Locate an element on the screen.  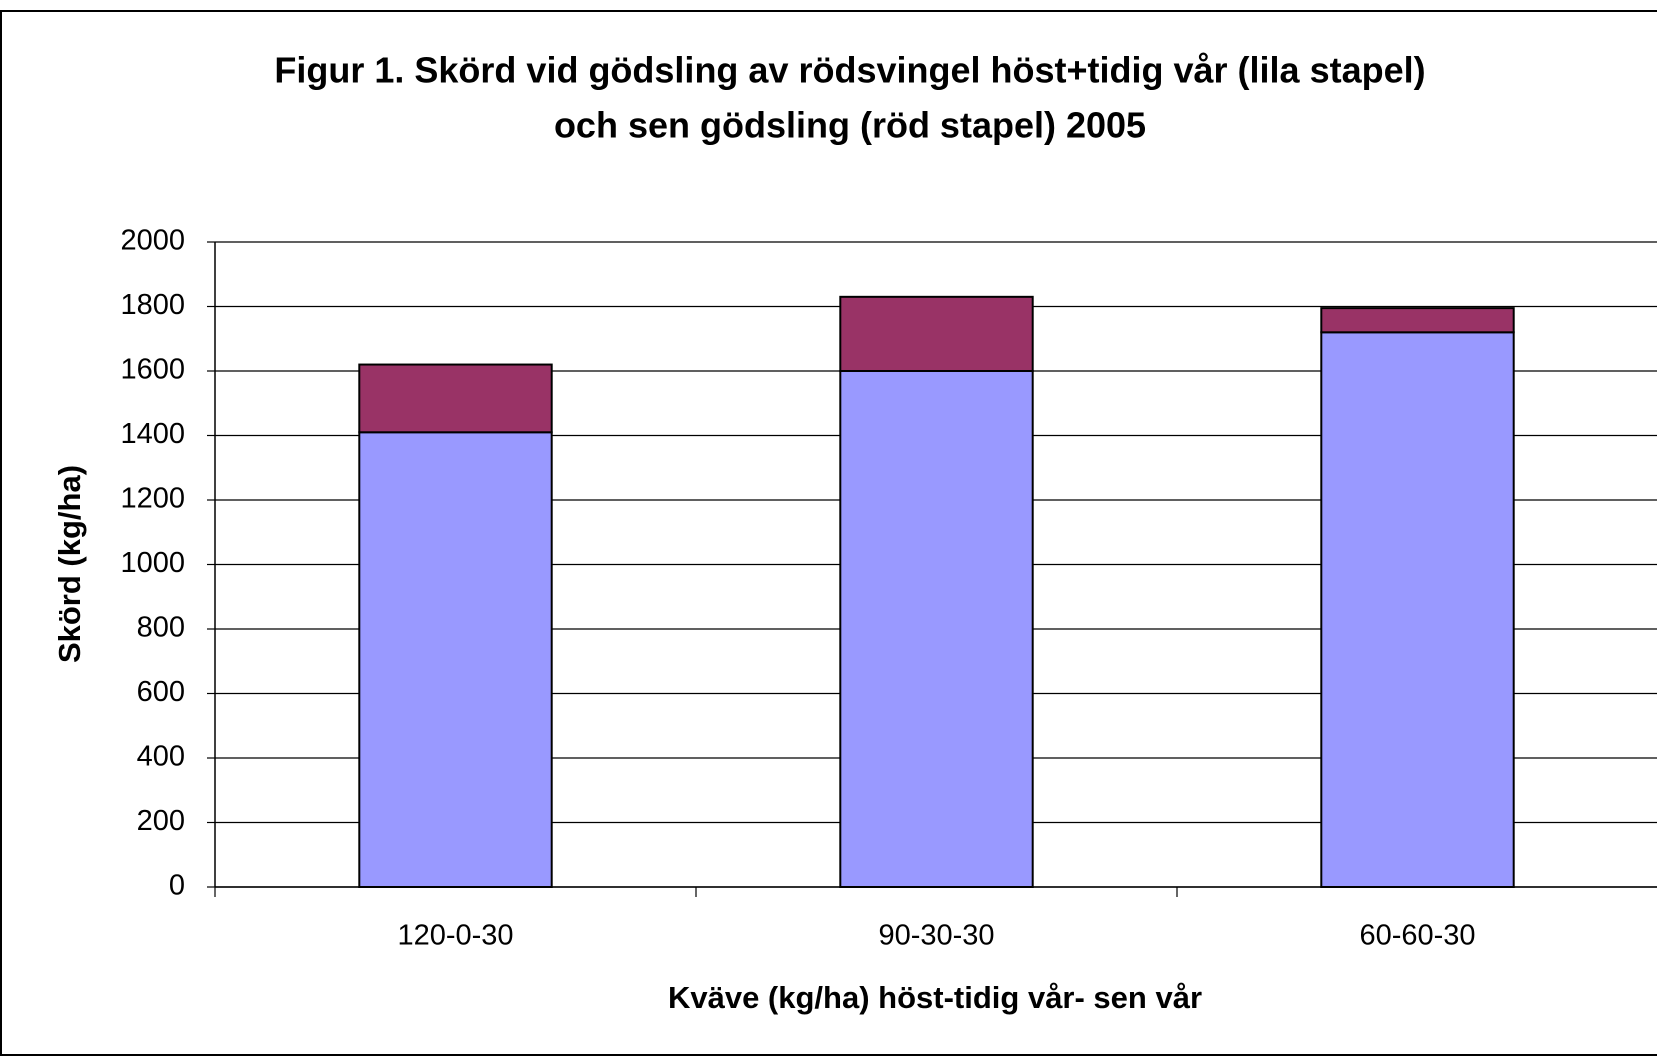
chart-title: och sen gödsling (röd stapel) 2005 is located at coordinates (850, 125).